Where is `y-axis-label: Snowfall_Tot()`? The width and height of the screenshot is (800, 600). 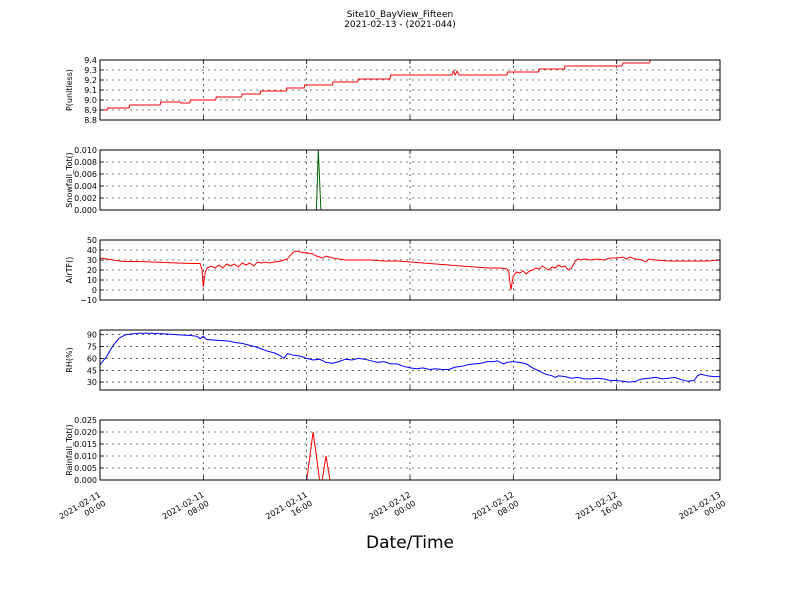 y-axis-label: Snowfall_Tot() is located at coordinates (69, 180).